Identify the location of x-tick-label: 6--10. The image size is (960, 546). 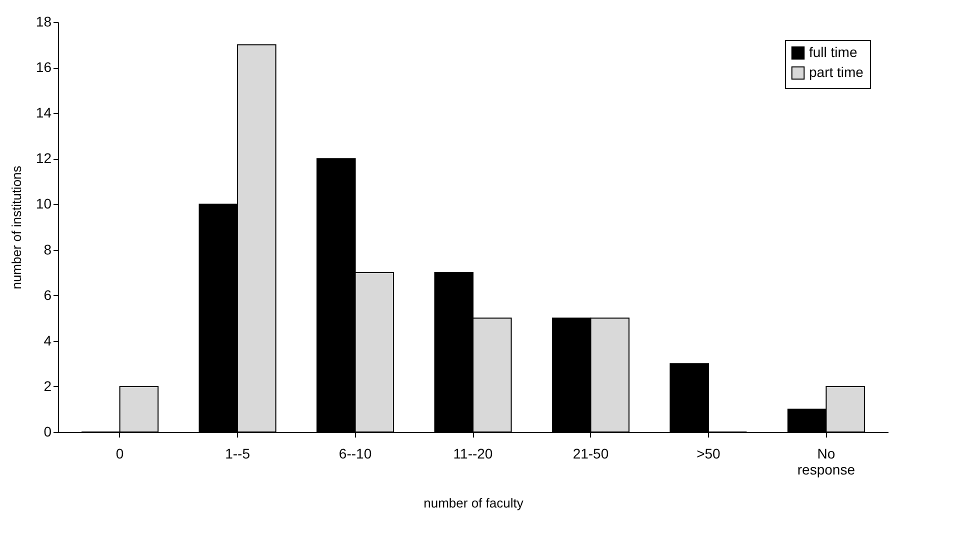
(355, 454).